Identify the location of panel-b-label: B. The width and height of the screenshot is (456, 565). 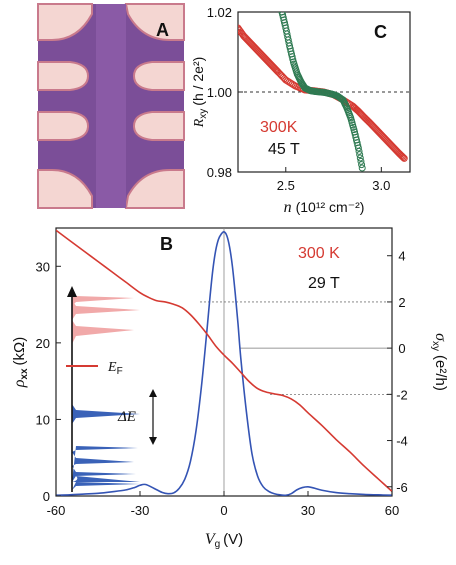
(166, 244).